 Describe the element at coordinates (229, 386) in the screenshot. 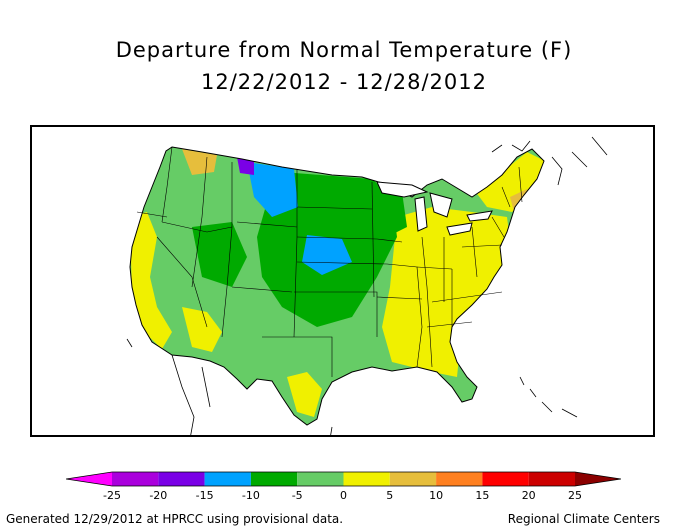

I see `mexico-coast-fragments` at that location.